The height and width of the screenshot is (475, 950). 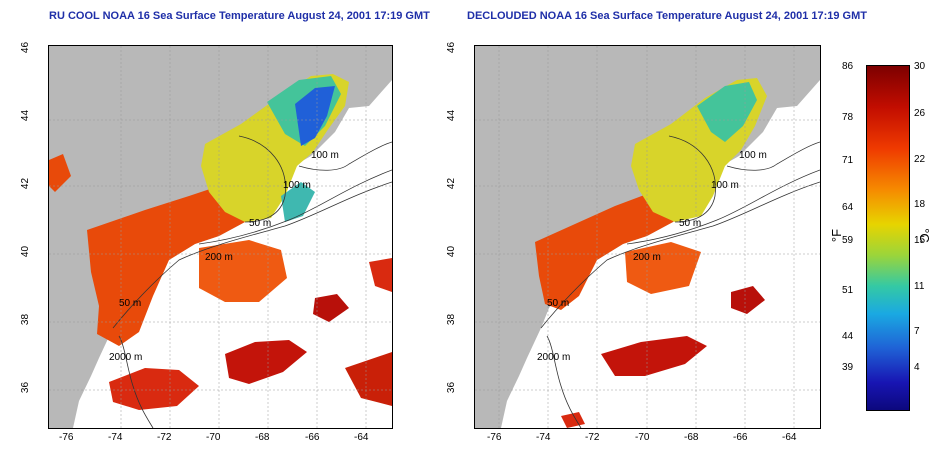 What do you see at coordinates (848, 117) in the screenshot?
I see `colorbar-f-label: 78` at bounding box center [848, 117].